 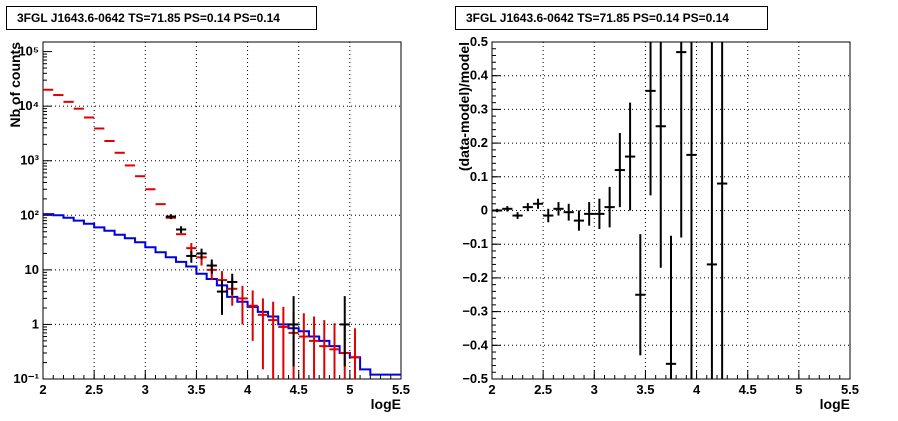 What do you see at coordinates (479, 142) in the screenshot?
I see `y-tick-label: 0.2` at bounding box center [479, 142].